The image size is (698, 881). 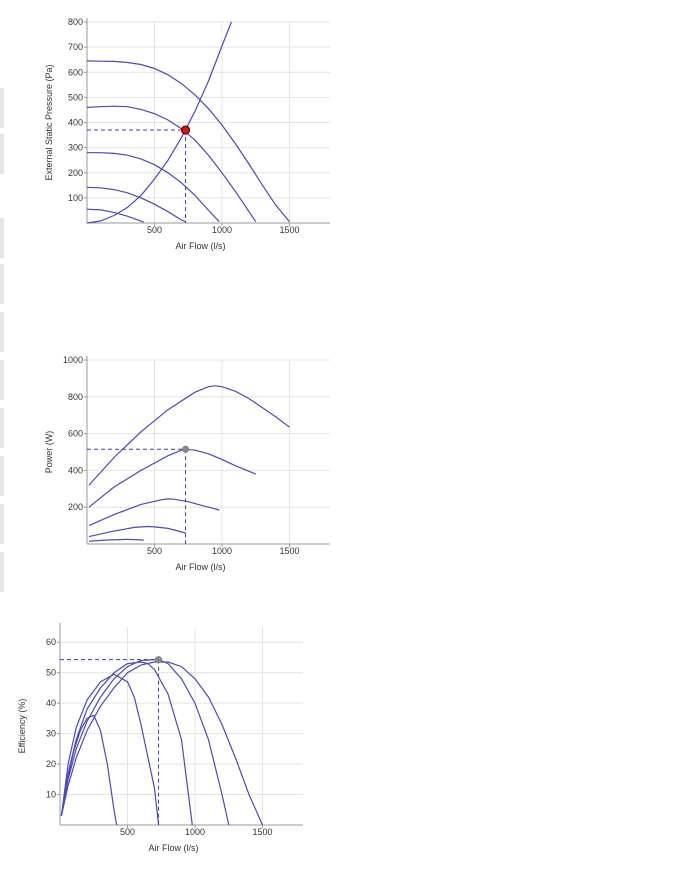 I want to click on y-axis-label: Efficiency (%), so click(x=22, y=726).